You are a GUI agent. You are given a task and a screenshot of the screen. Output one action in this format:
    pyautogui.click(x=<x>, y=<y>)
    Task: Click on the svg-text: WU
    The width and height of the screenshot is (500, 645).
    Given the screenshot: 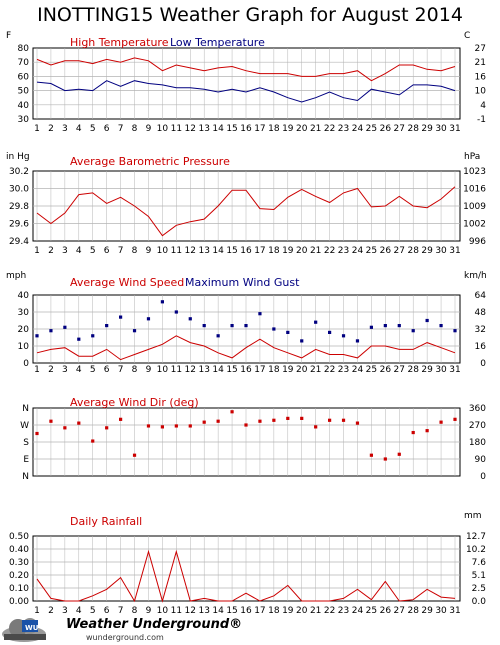 What is the action you would take?
    pyautogui.click(x=32, y=628)
    